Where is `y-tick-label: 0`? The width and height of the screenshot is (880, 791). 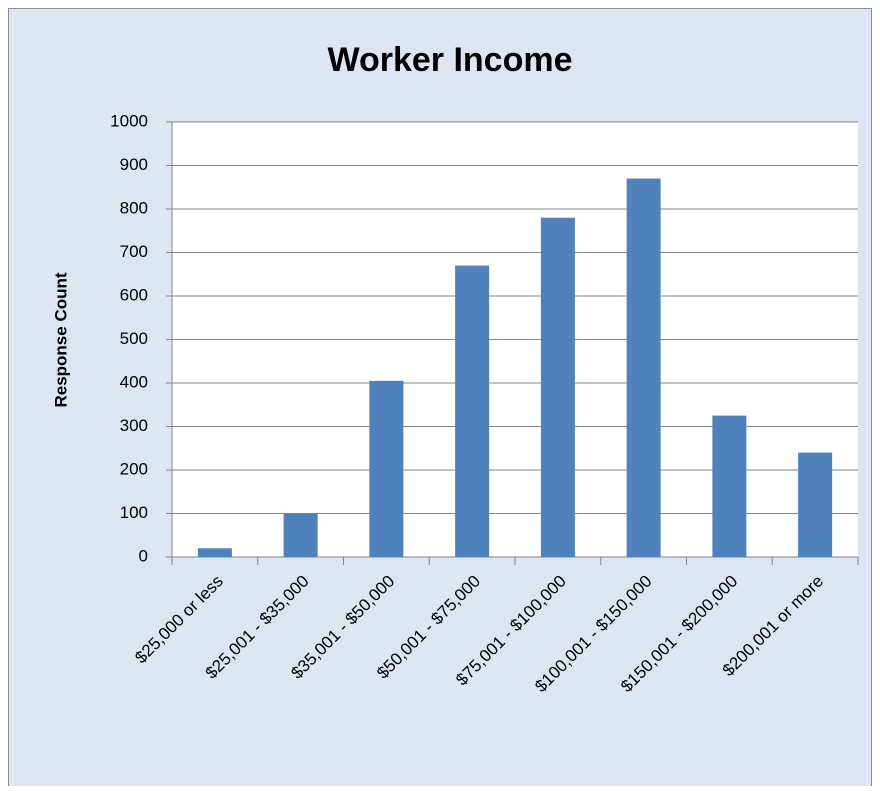
y-tick-label: 0 is located at coordinates (143, 555).